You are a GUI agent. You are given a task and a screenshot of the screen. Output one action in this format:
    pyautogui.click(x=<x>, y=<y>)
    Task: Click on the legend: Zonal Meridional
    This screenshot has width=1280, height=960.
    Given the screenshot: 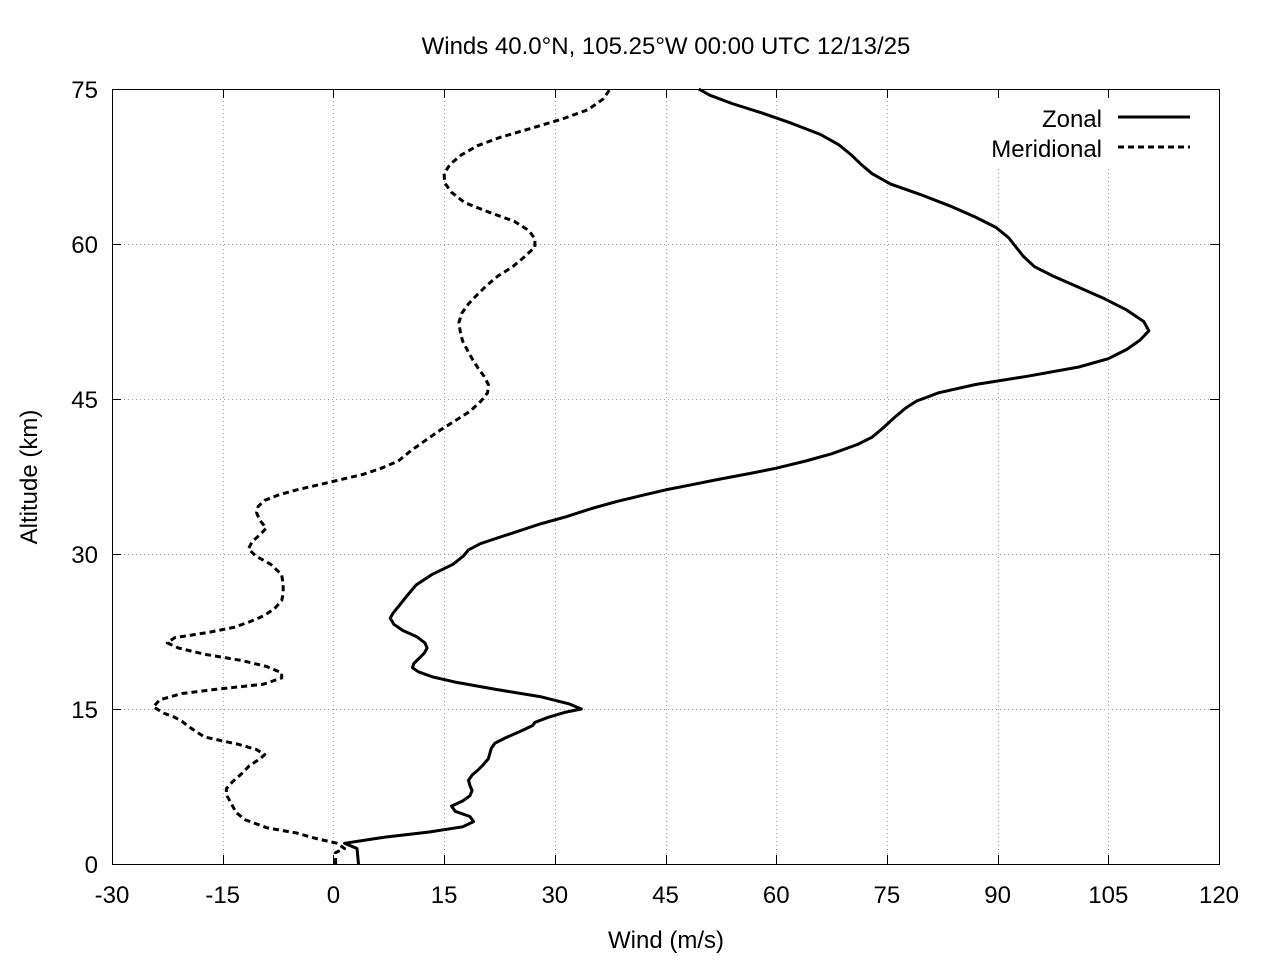 What is the action you would take?
    pyautogui.click(x=1092, y=133)
    